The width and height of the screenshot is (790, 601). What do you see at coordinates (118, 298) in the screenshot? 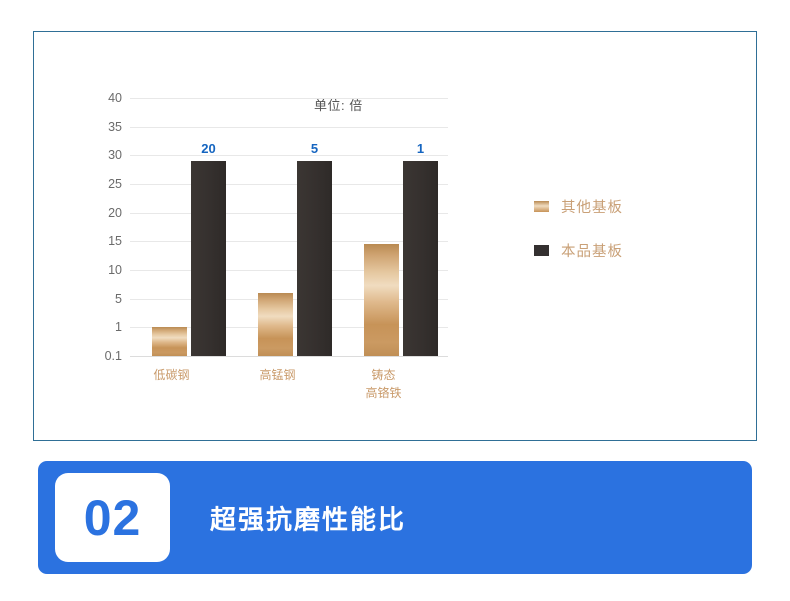
I see `y-axis-tick-label: 5` at bounding box center [118, 298].